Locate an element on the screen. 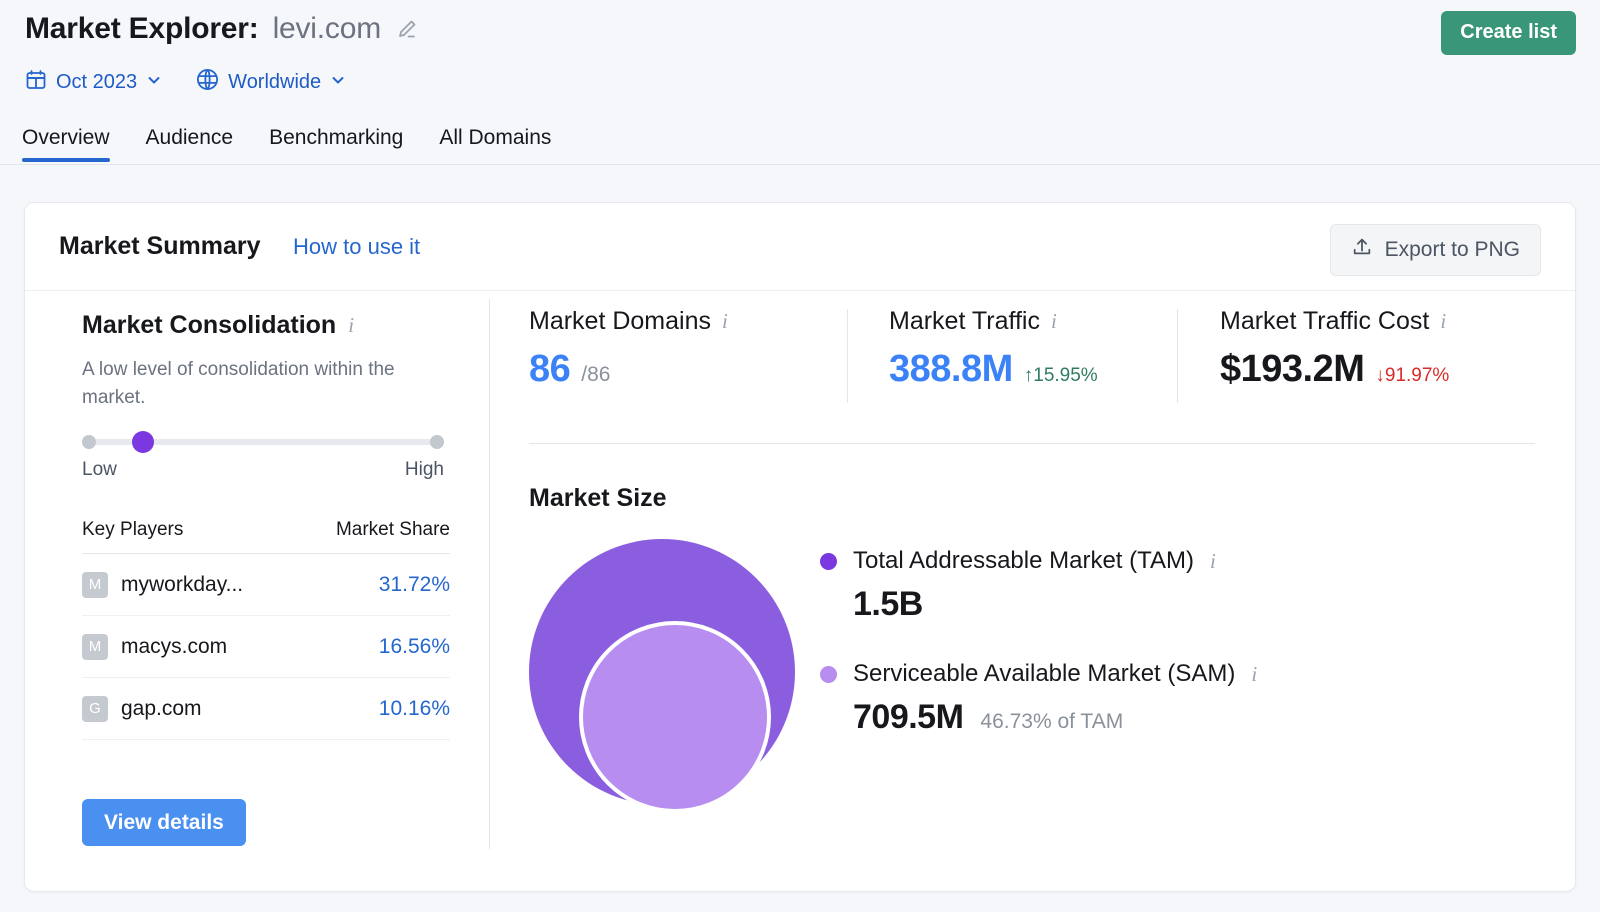 This screenshot has height=912, width=1600. market-summary-title: Market Summary is located at coordinates (160, 246).